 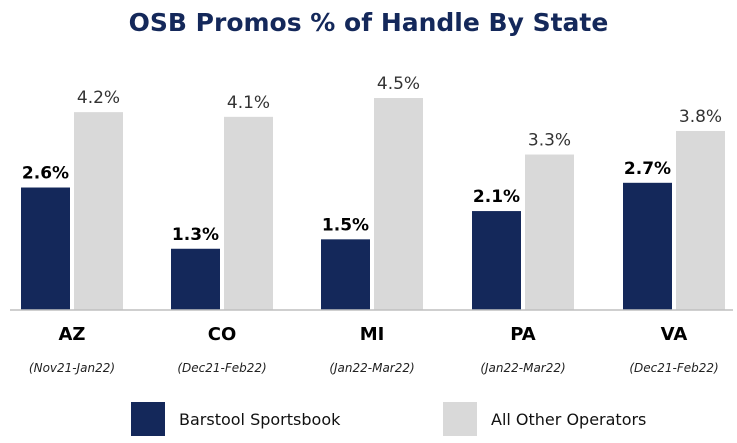 What do you see at coordinates (569, 419) in the screenshot?
I see `legend-label-other-operators: All Other Operators` at bounding box center [569, 419].